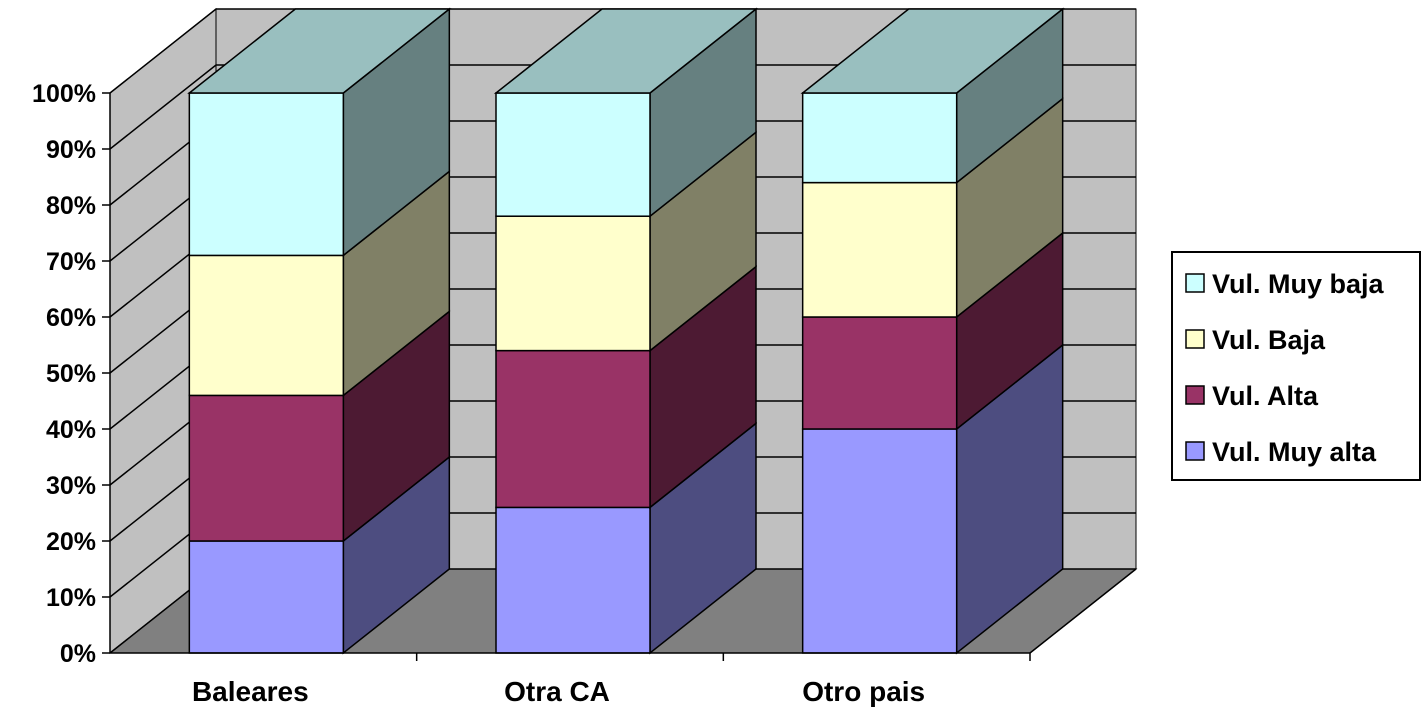 Image resolution: width=1423 pixels, height=712 pixels. Describe the element at coordinates (71, 206) in the screenshot. I see `y-tick-label: 80%` at that location.